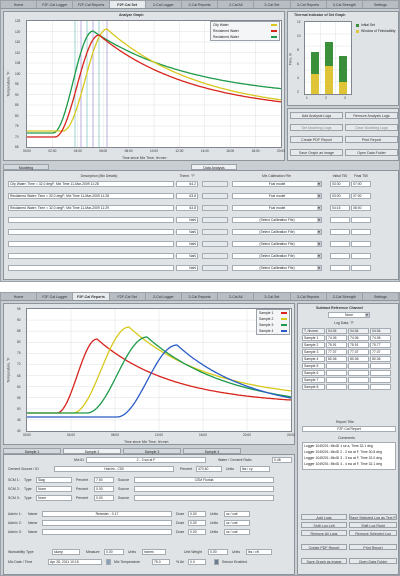 This screenshot has height=576, width=400. I want to click on remove-all-logs-button: Remove All Logs, so click(324, 533).